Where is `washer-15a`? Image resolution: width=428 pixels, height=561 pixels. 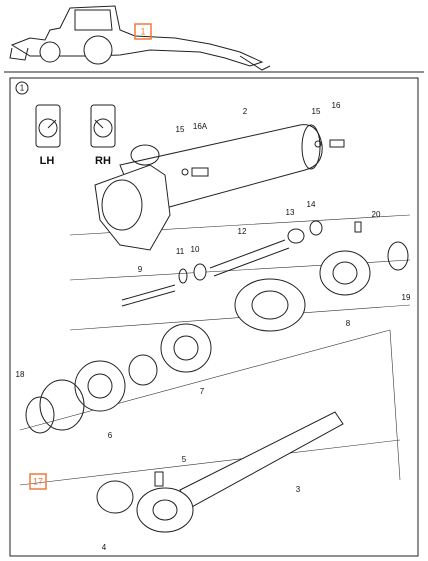 washer-15a is located at coordinates (185, 172).